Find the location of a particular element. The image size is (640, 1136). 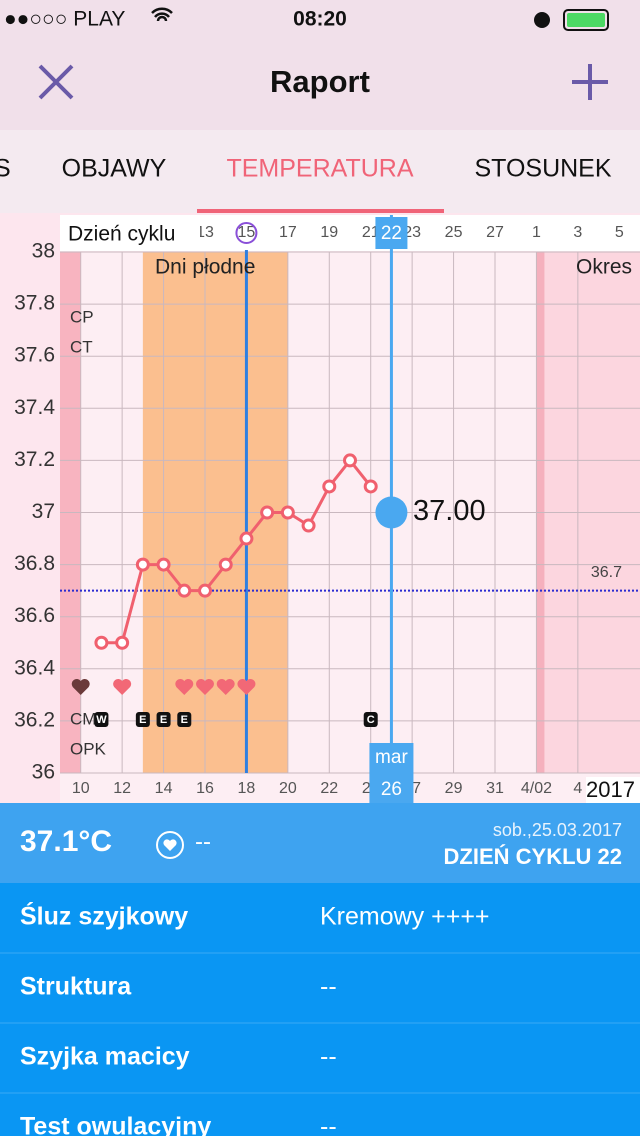

x-tick-label: 15 is located at coordinates (247, 232).